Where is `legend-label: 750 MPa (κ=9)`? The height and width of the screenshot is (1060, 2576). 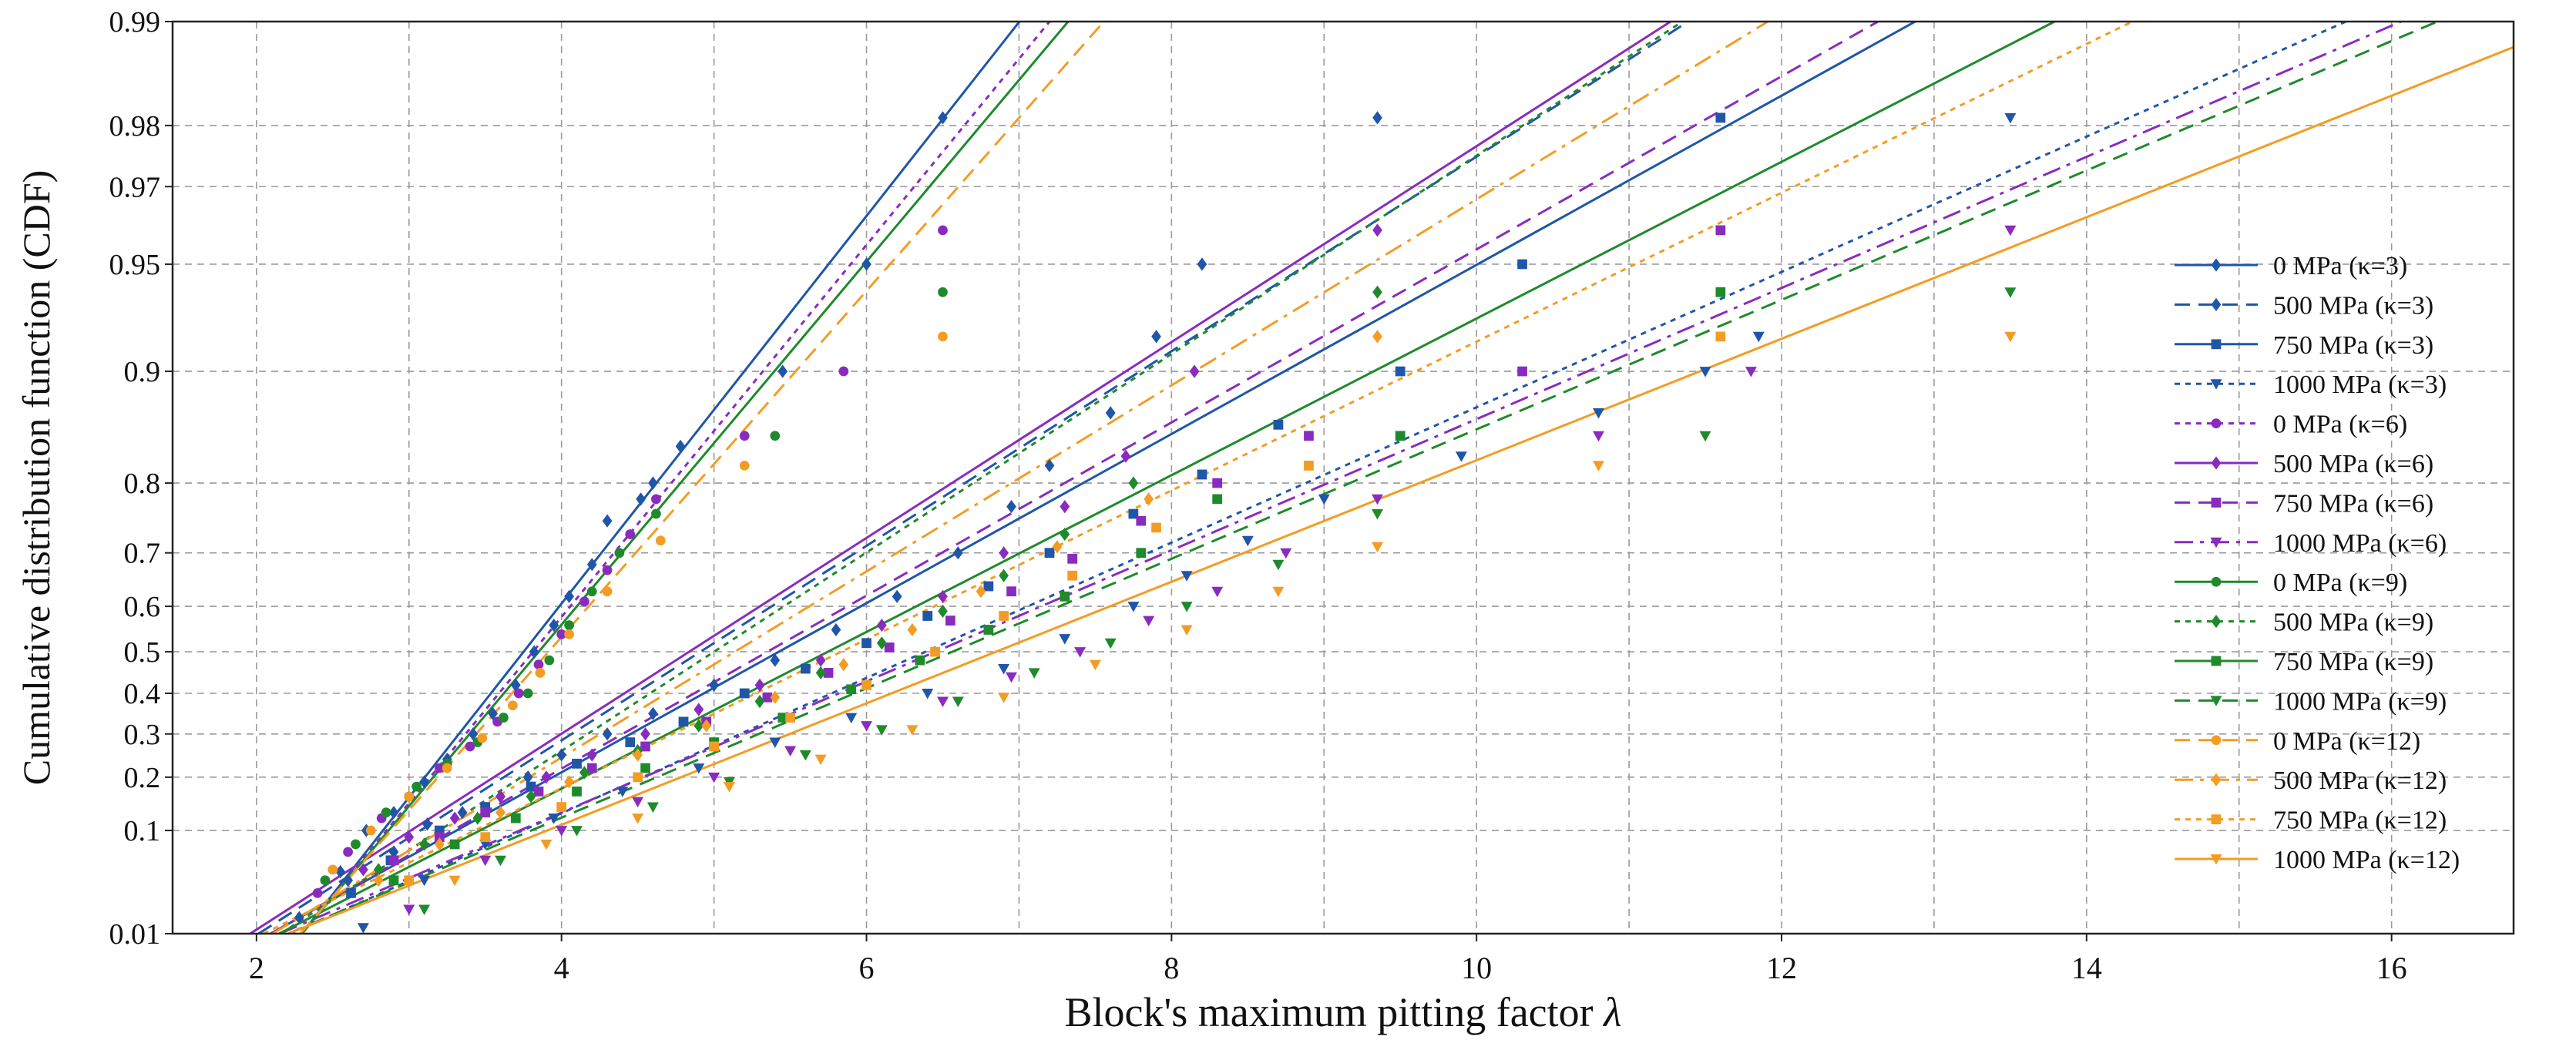
legend-label: 750 MPa (κ=9) is located at coordinates (2353, 662).